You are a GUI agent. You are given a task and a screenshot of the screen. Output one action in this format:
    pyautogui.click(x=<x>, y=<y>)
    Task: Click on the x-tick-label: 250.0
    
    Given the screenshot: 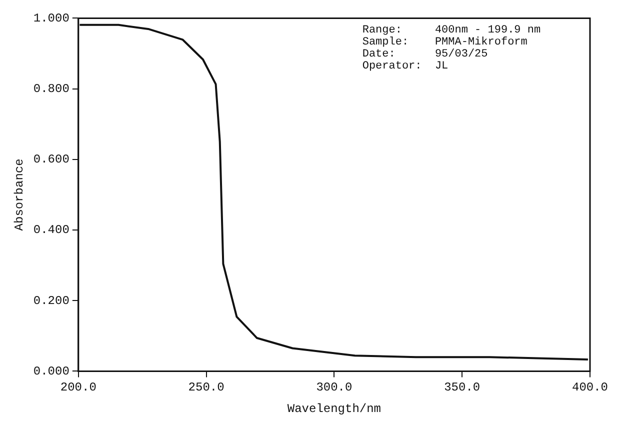 What is the action you would take?
    pyautogui.click(x=206, y=387)
    